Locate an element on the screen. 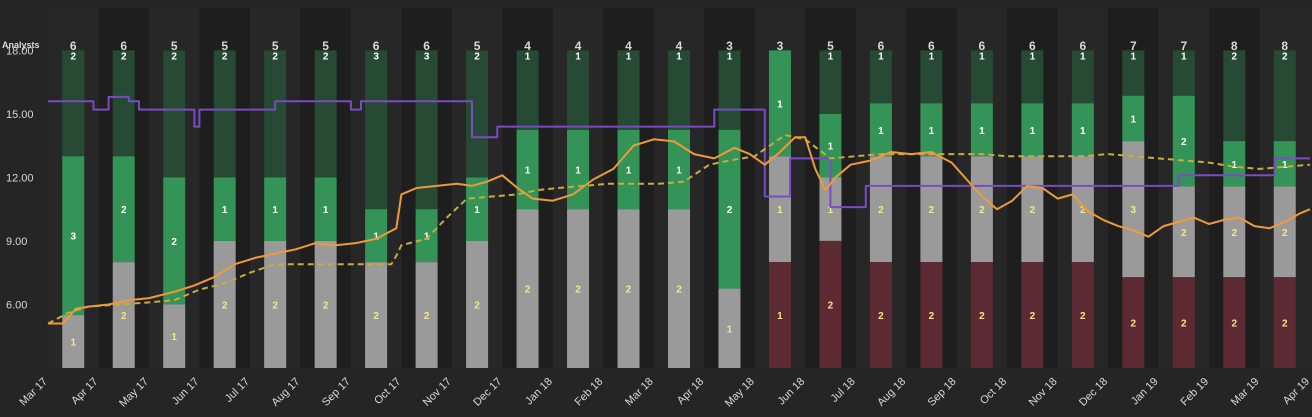 The width and height of the screenshot is (1312, 417). x-tick-label: Nov 18 is located at coordinates (1043, 392).